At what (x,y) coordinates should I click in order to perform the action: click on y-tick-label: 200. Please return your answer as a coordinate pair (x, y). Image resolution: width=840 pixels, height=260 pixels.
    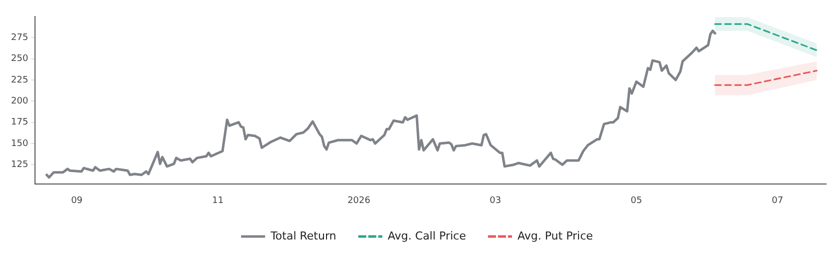
    Looking at the image, I should click on (19, 101).